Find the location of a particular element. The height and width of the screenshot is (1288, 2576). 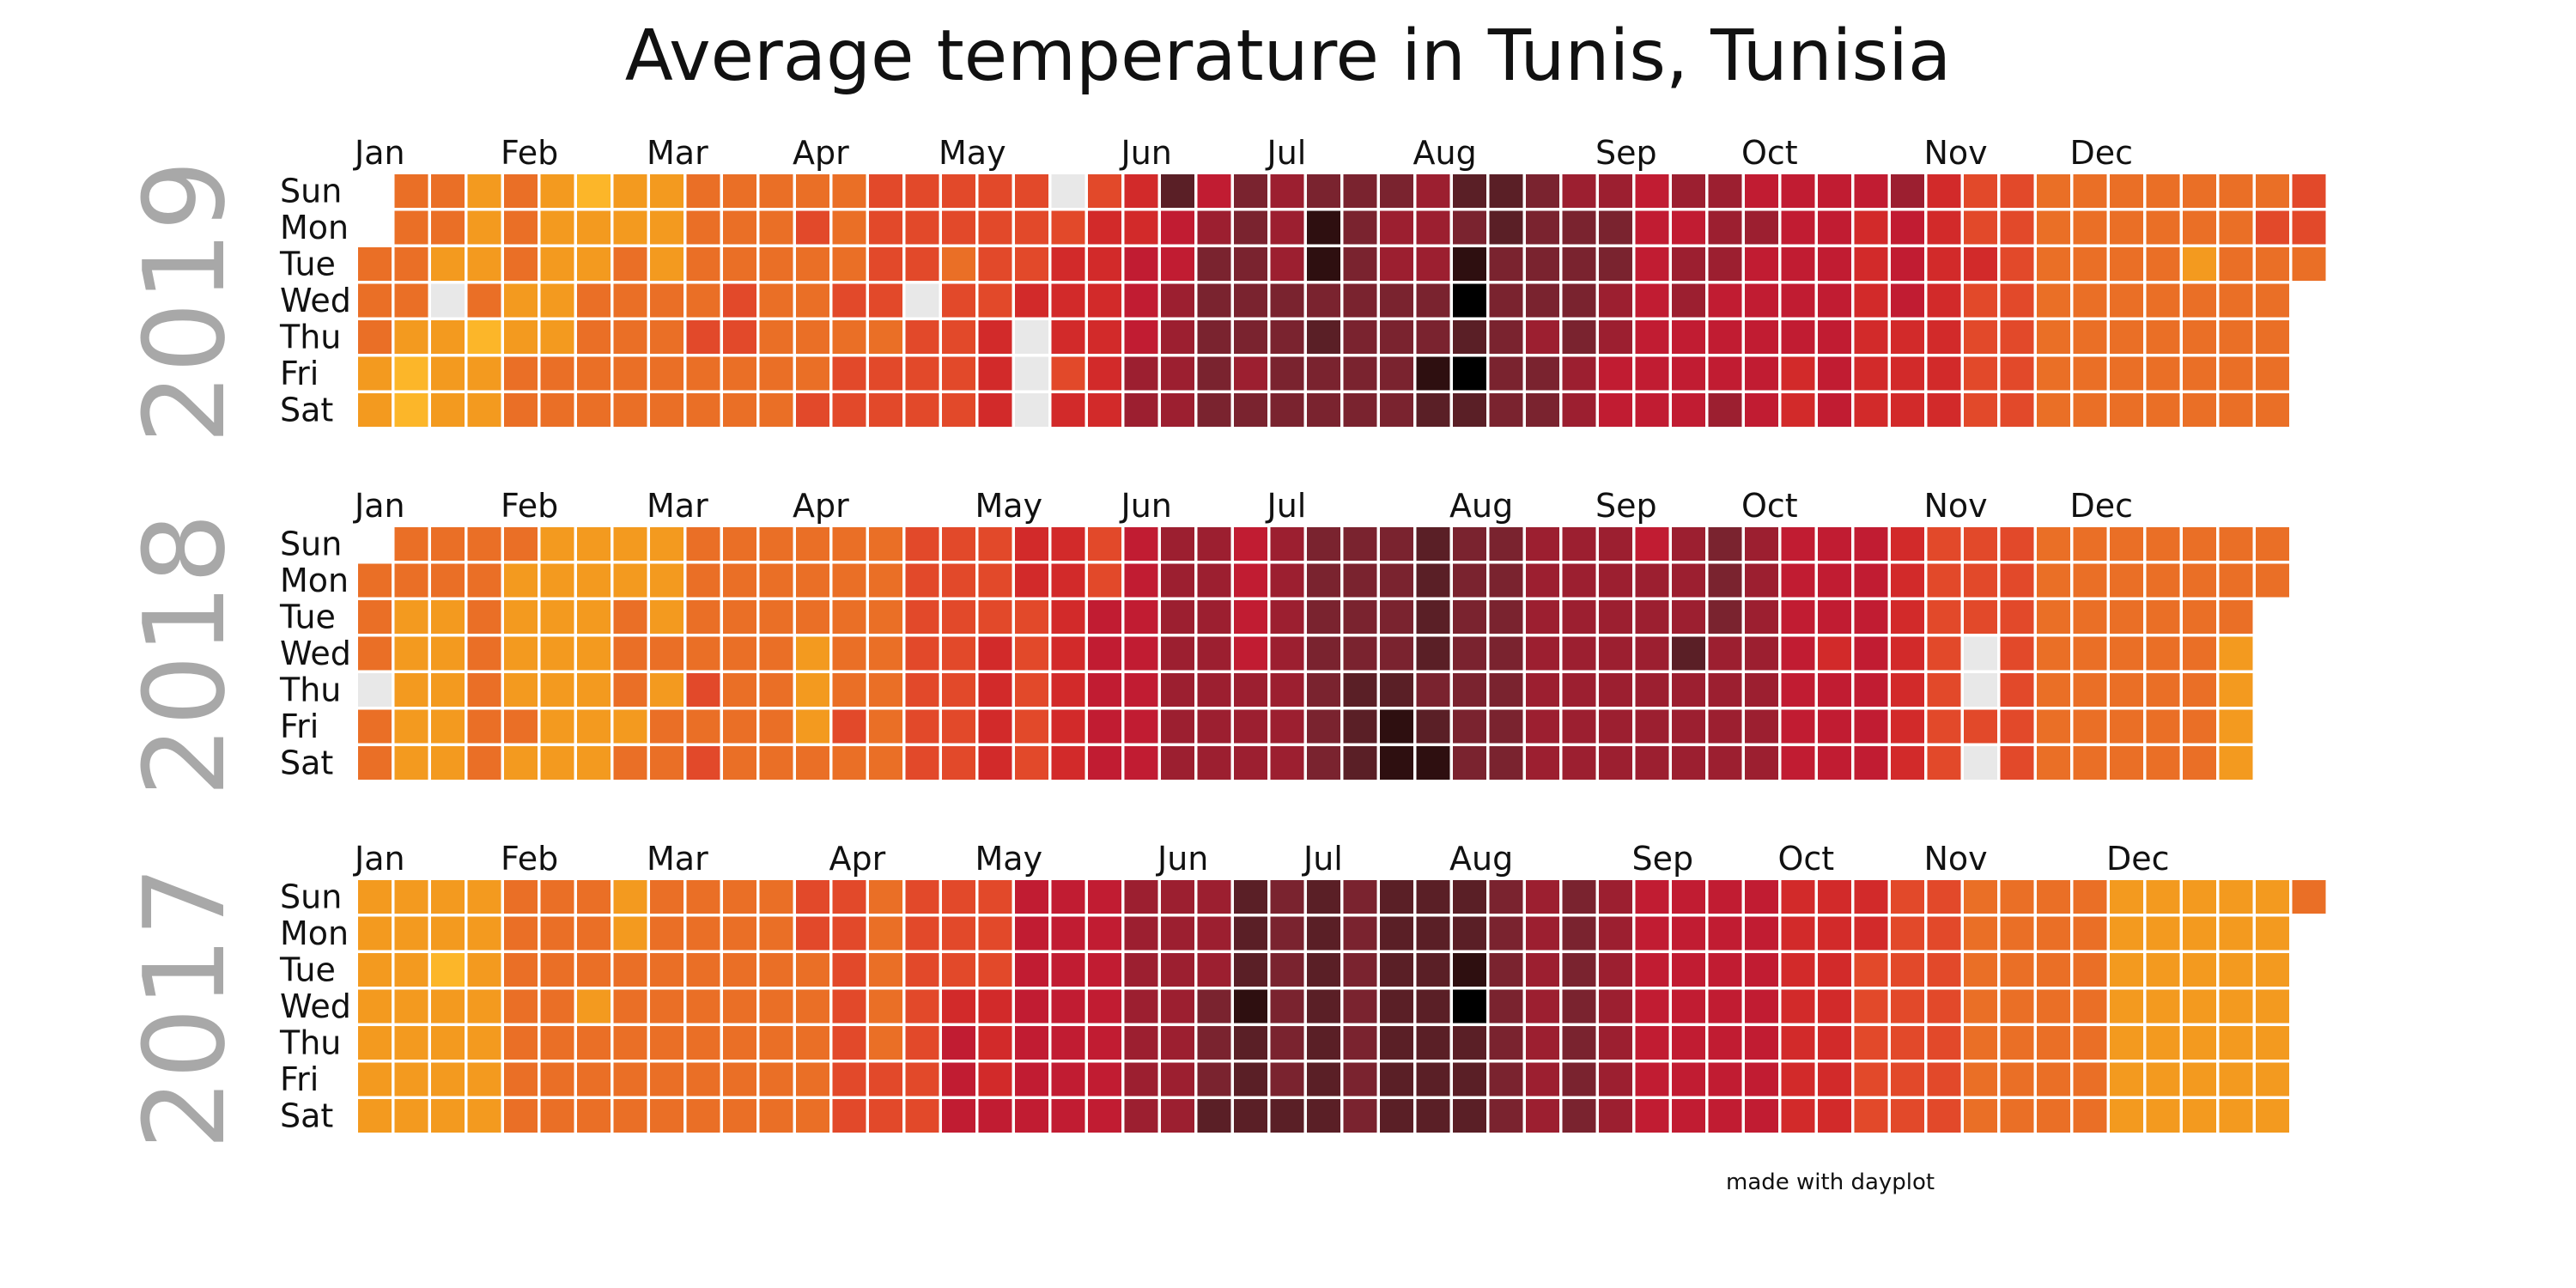

weekday-label: Mon is located at coordinates (314, 933).